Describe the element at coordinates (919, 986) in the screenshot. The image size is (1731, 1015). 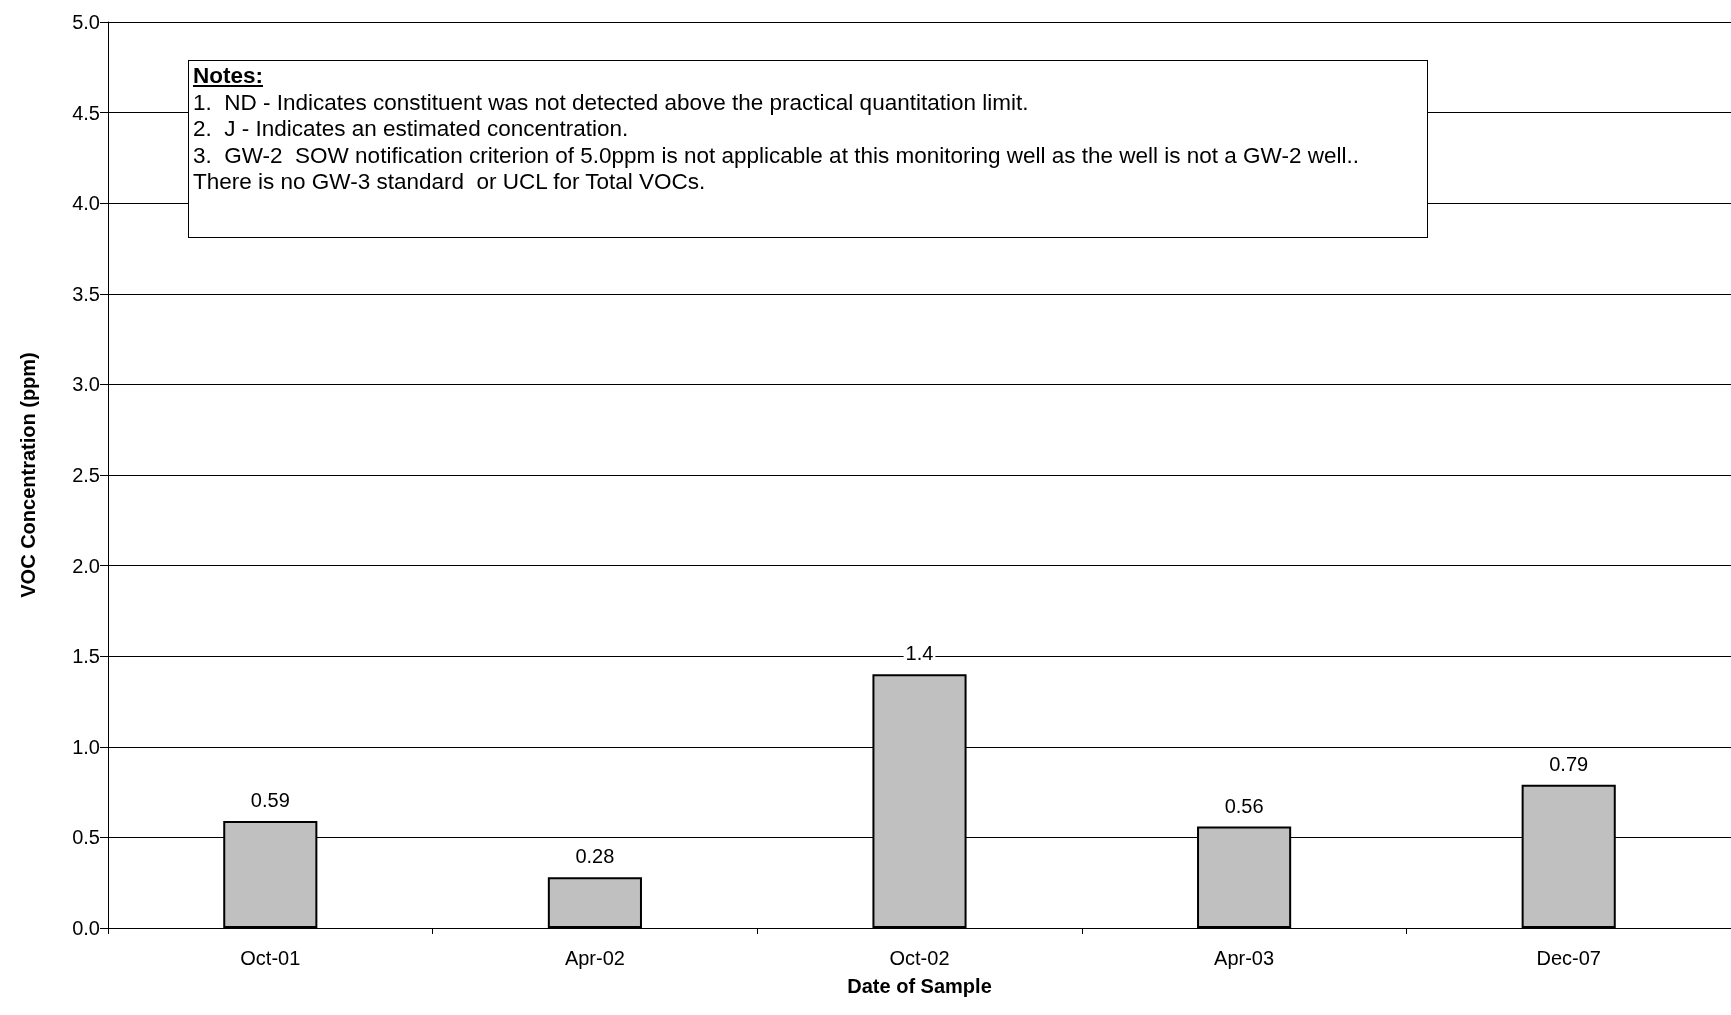
I see `x-axis-title: Date of Sample` at that location.